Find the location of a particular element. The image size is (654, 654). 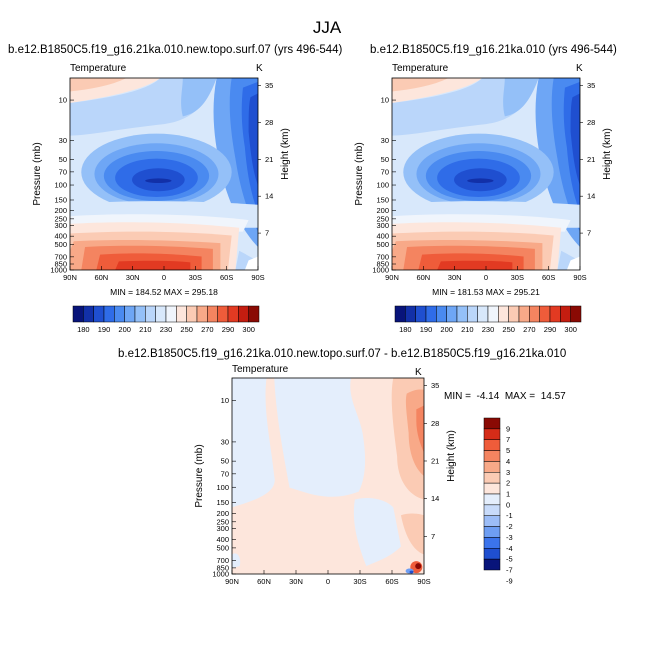

panel-3-colorbar-label: -1 is located at coordinates (509, 515).